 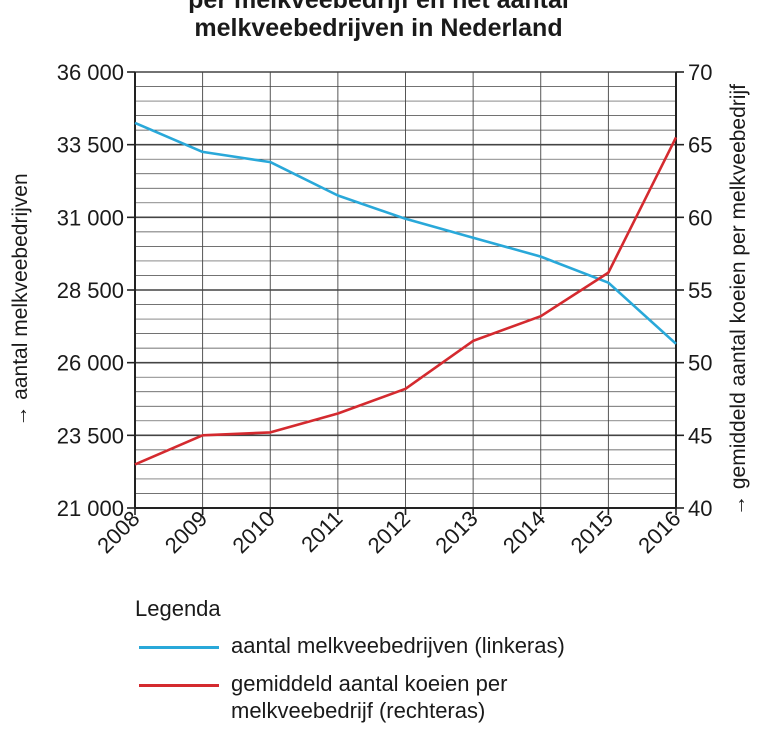 What do you see at coordinates (378, 7) in the screenshot?
I see `chart-title-line-1: per melkveebedrijf en het aantal` at bounding box center [378, 7].